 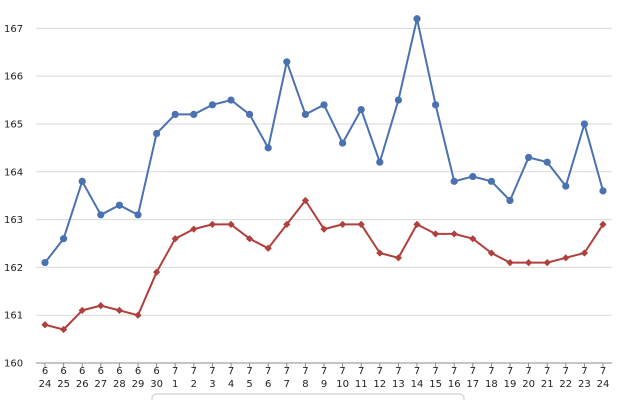 What do you see at coordinates (231, 384) in the screenshot?
I see `x-tick-label-day: 4` at bounding box center [231, 384].